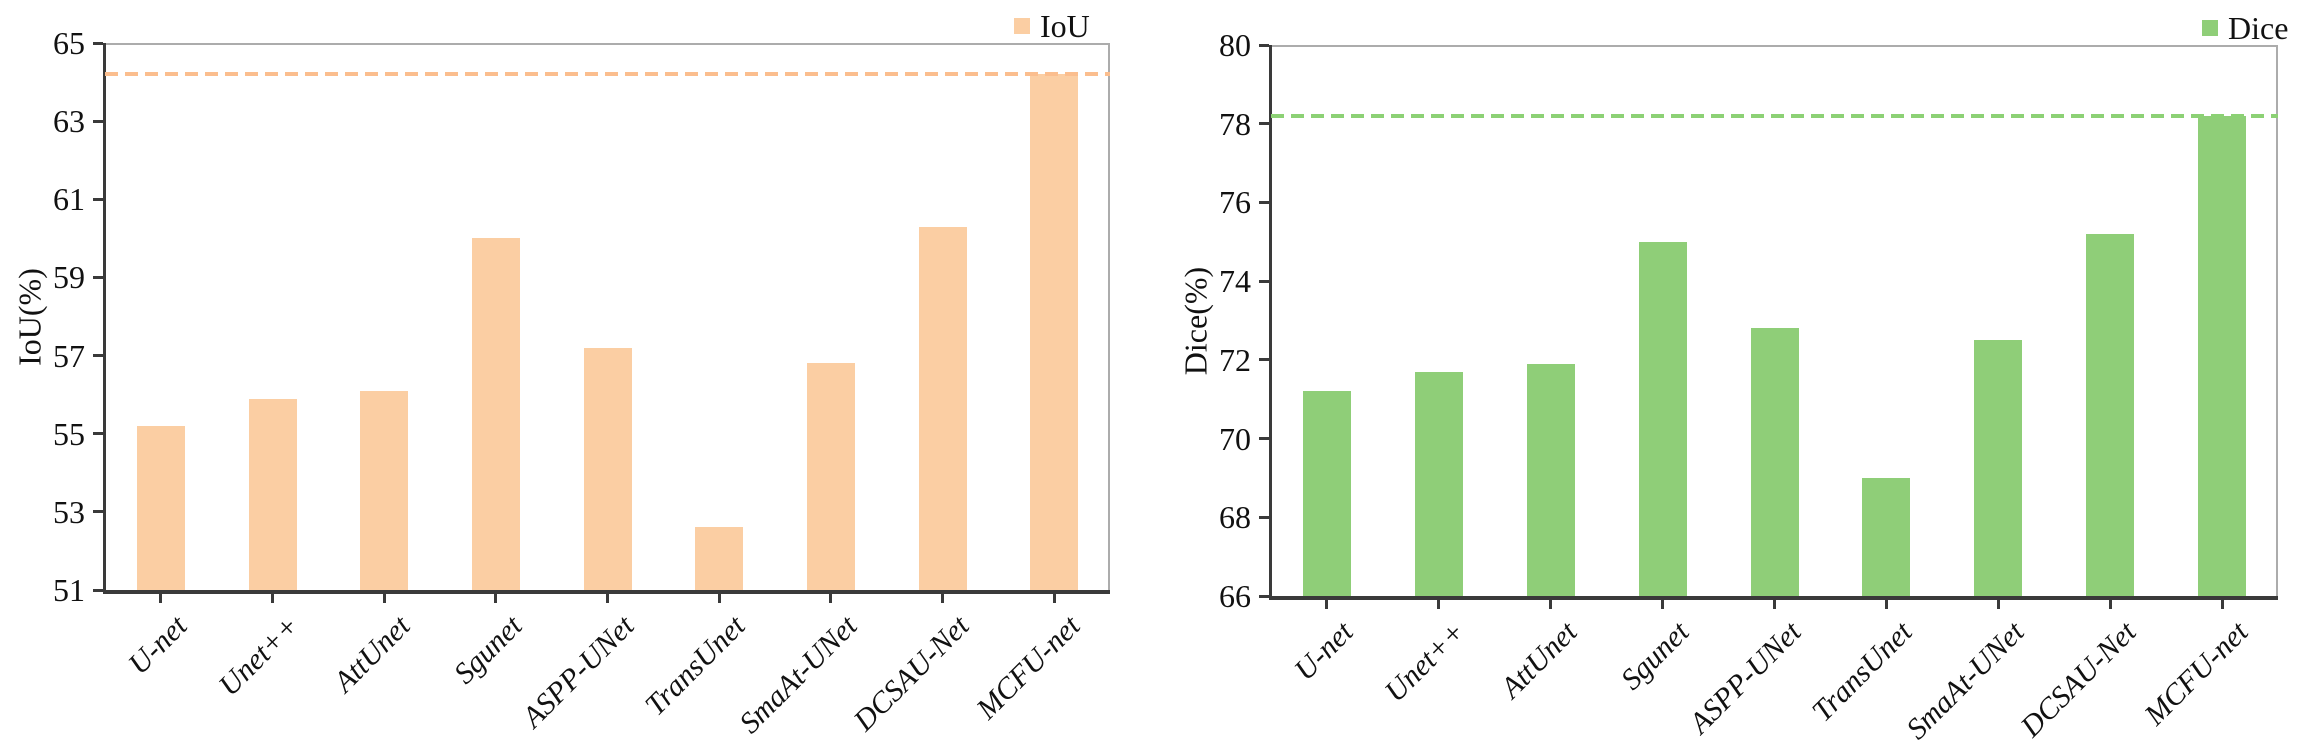  What do you see at coordinates (1235, 281) in the screenshot?
I see `y-tick-label: 74` at bounding box center [1235, 281].